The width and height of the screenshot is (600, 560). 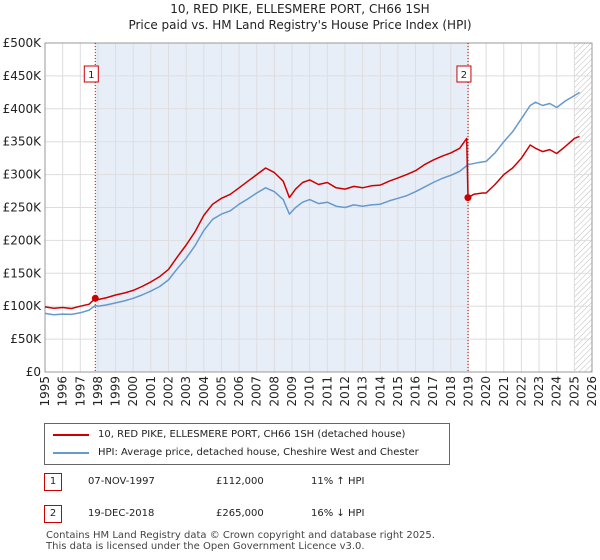 What do you see at coordinates (133, 391) in the screenshot?
I see `x-tick-label: 2000` at bounding box center [133, 391].